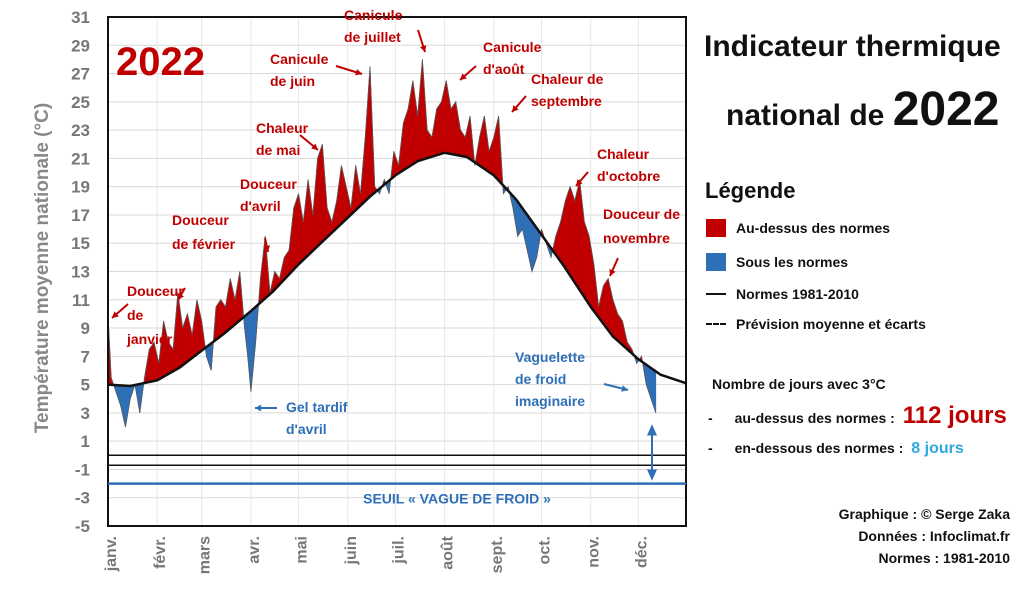  Describe the element at coordinates (852, 46) in the screenshot. I see `title-line-1: Indicateur thermique` at that location.